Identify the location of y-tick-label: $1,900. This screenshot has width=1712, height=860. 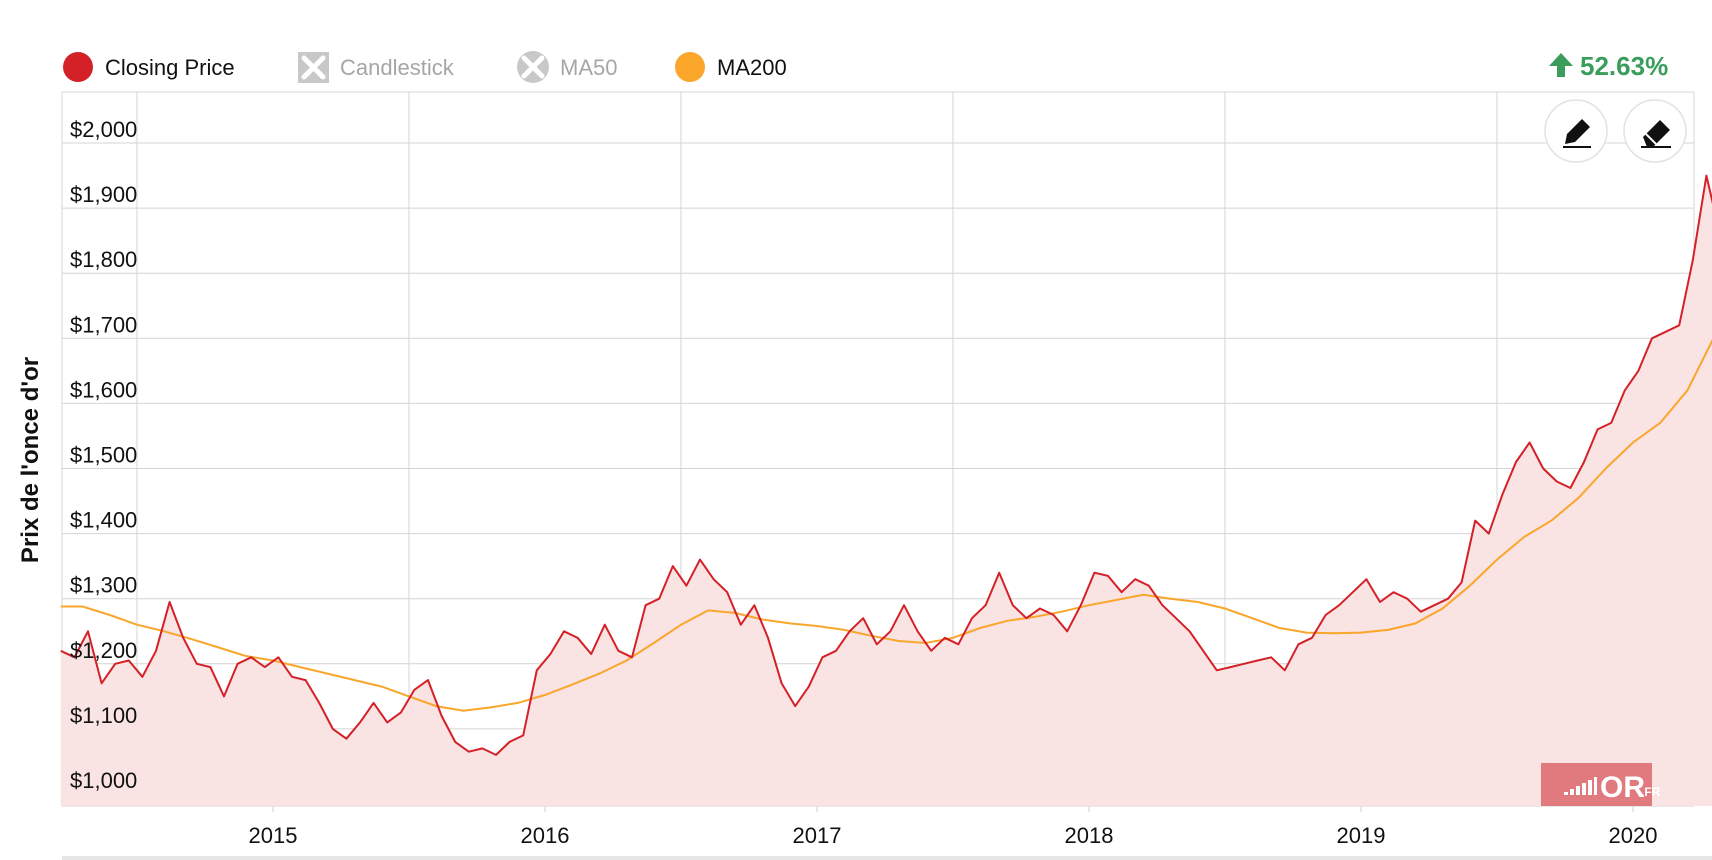
(103, 194).